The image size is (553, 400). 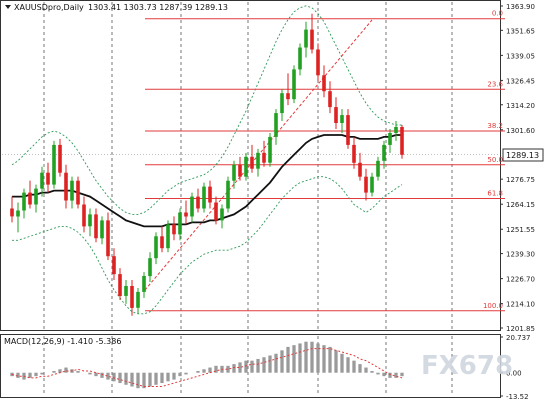 What do you see at coordinates (495, 160) in the screenshot?
I see `fib-level-label: 50.0` at bounding box center [495, 160].